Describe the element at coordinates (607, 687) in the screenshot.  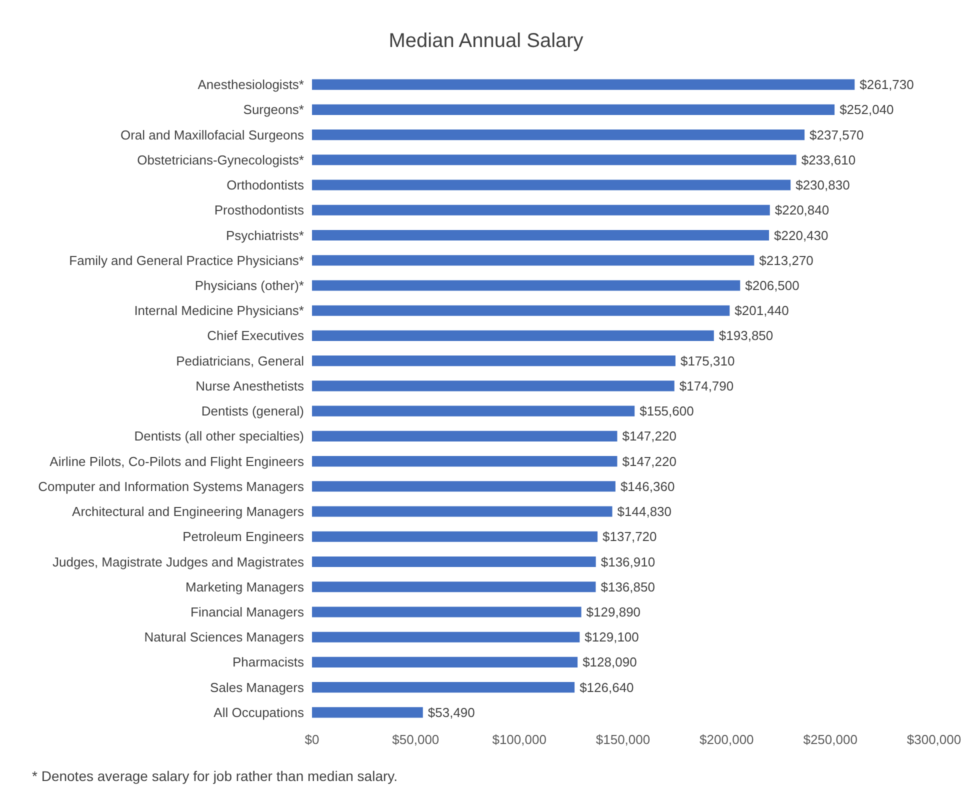
I see `data-label: $126,640` at that location.